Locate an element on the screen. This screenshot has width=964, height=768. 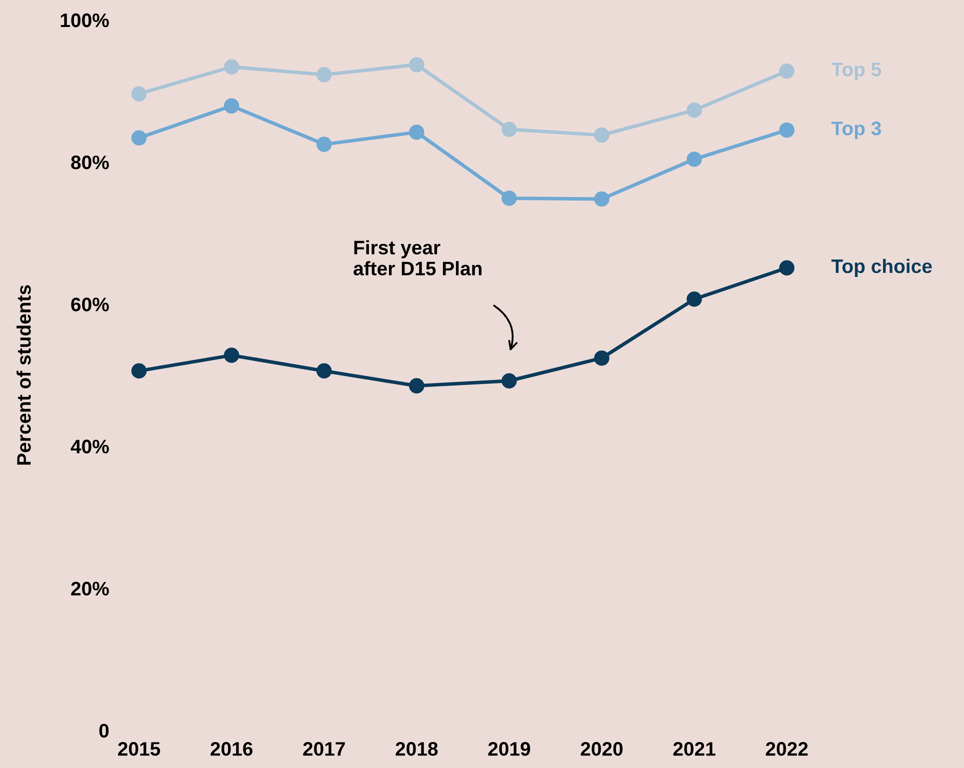
y-tick-label: 0 is located at coordinates (104, 731).